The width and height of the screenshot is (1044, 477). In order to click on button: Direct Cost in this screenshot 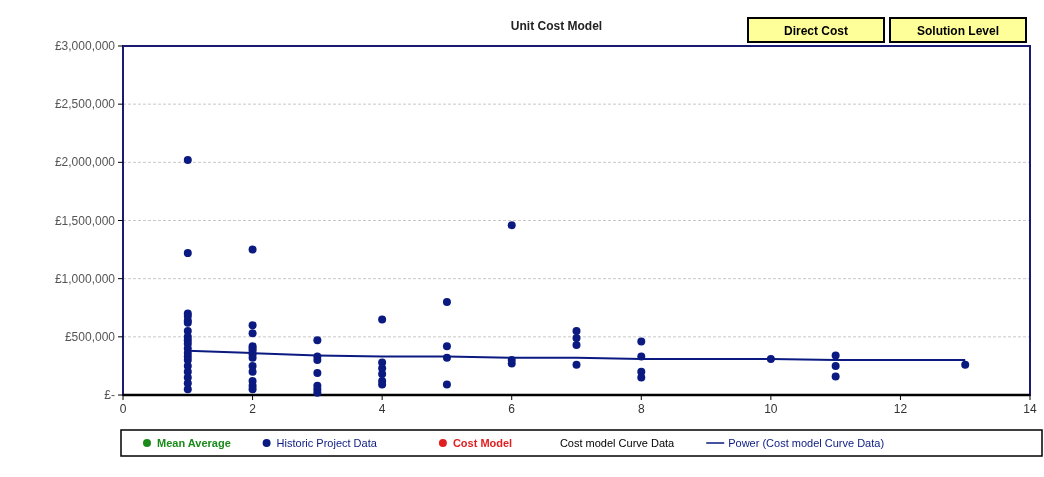, I will do `click(816, 30)`.